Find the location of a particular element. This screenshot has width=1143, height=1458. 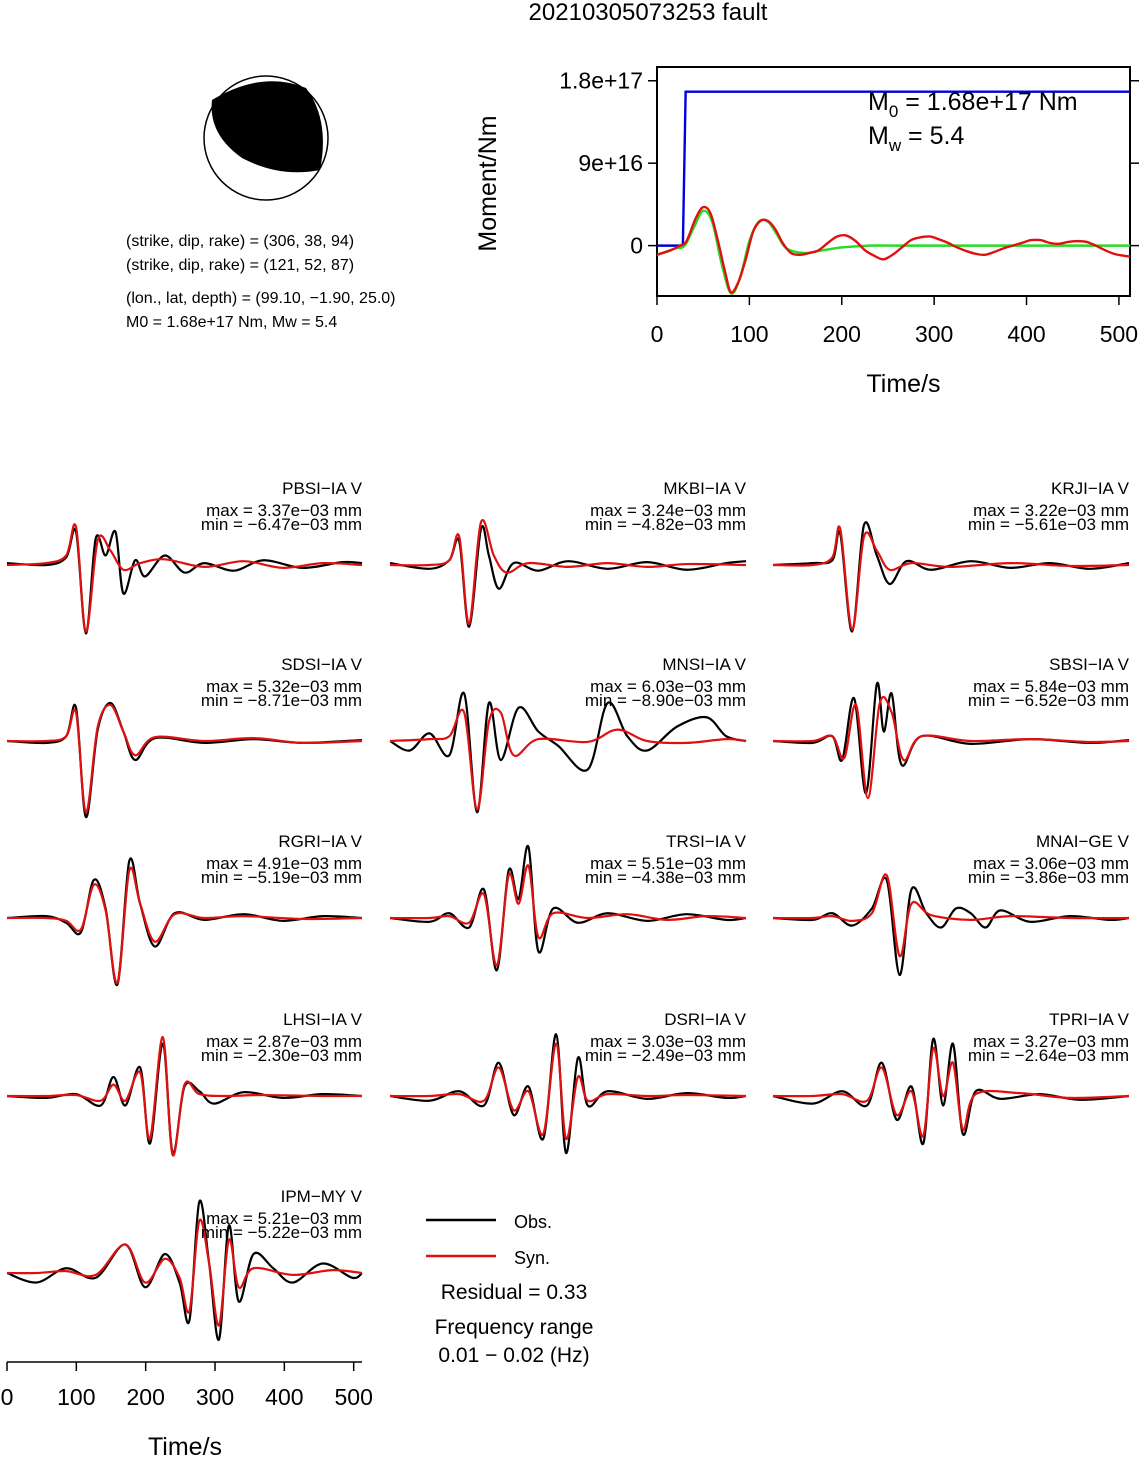

station-max: max = 3.22e−03 mm is located at coordinates (1051, 510).